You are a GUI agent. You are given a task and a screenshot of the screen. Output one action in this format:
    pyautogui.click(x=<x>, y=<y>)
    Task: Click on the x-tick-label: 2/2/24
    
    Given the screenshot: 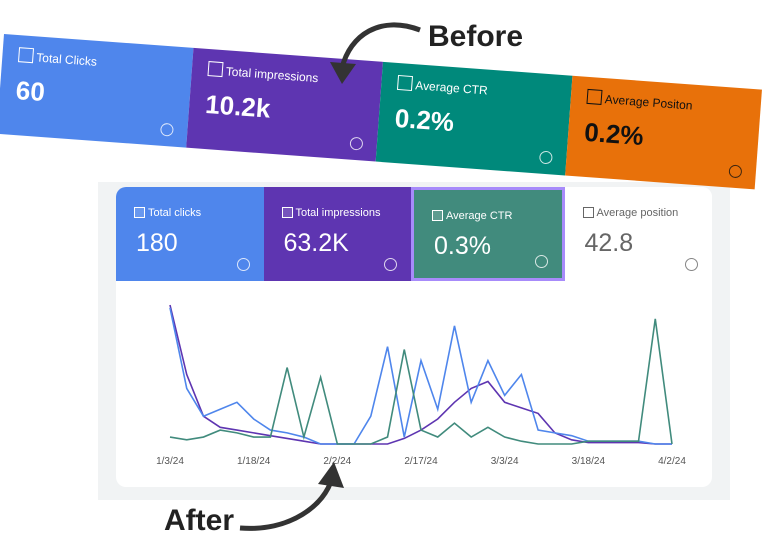 What is the action you would take?
    pyautogui.click(x=337, y=461)
    